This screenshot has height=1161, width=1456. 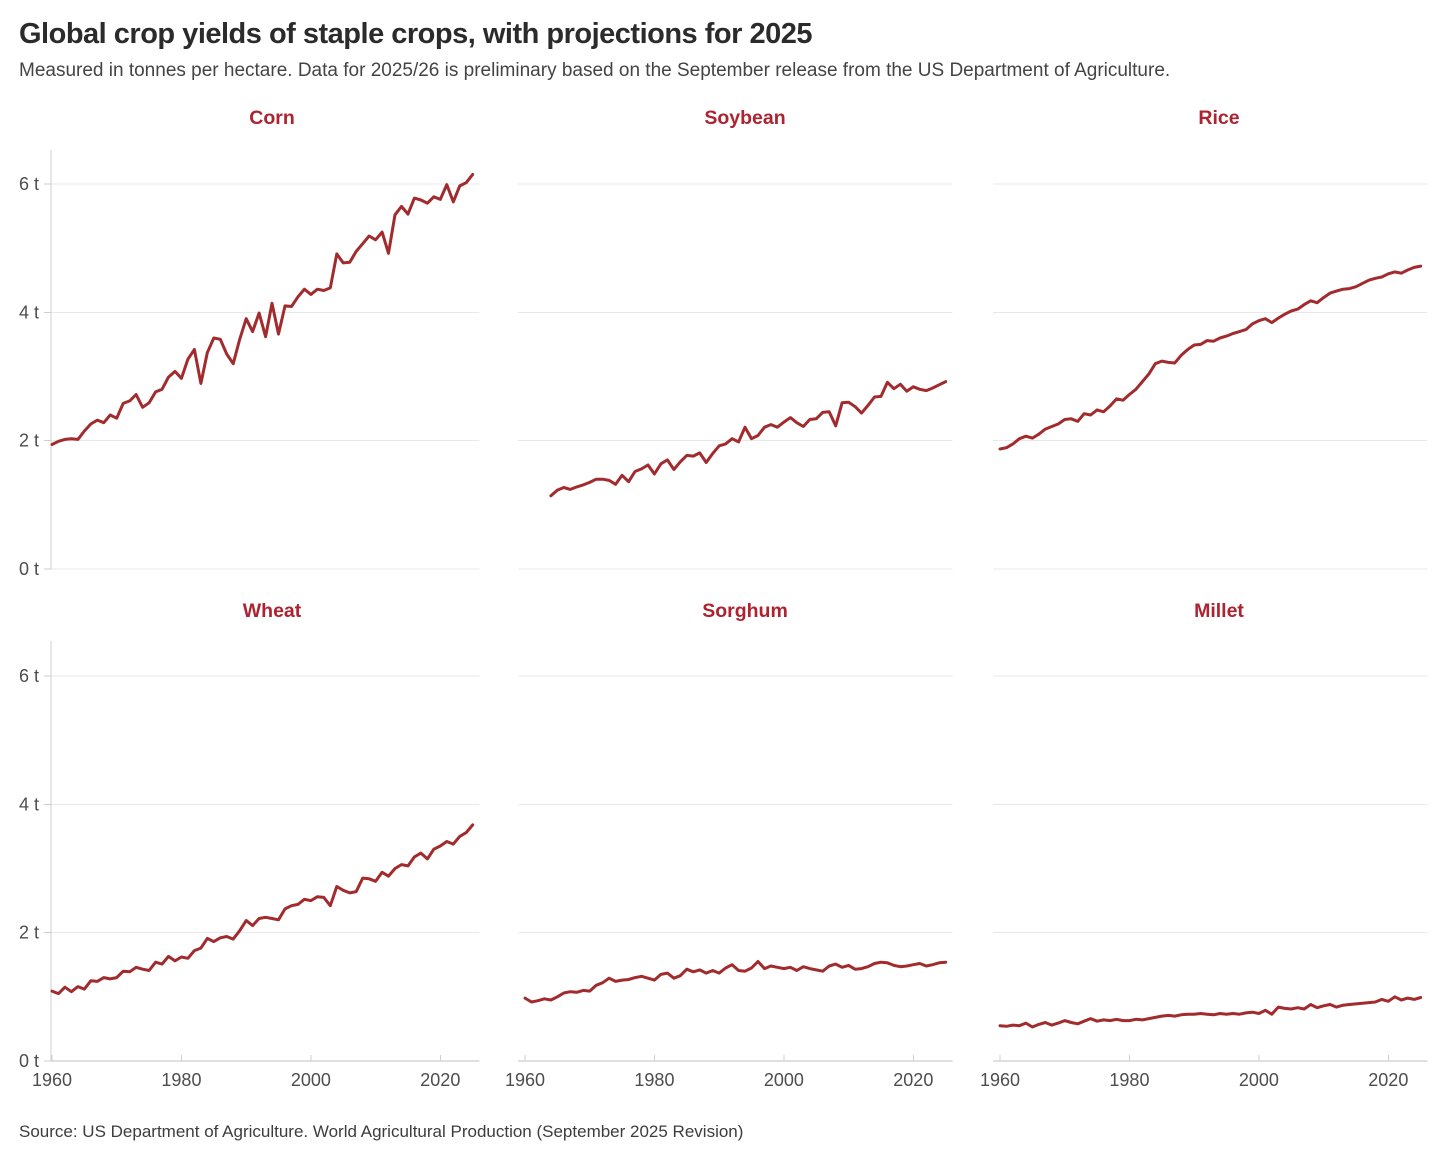 I want to click on panel-sorghum: 1960 1980 2000 2020, so click(x=729, y=882).